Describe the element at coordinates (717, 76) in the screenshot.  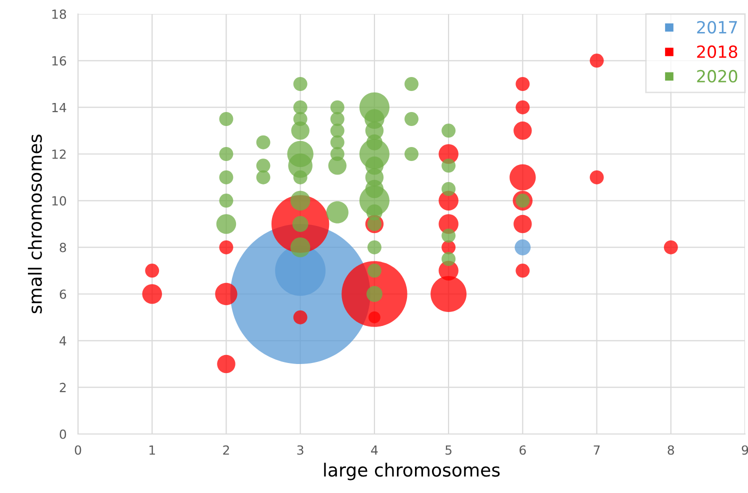
I see `legend-label: 2020` at that location.